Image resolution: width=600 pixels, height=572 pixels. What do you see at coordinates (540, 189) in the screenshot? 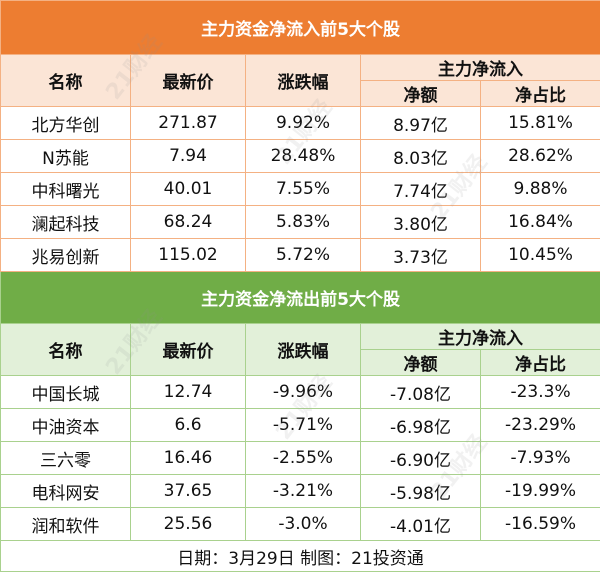
I see `stock-ratio: 9.88%` at bounding box center [540, 189].